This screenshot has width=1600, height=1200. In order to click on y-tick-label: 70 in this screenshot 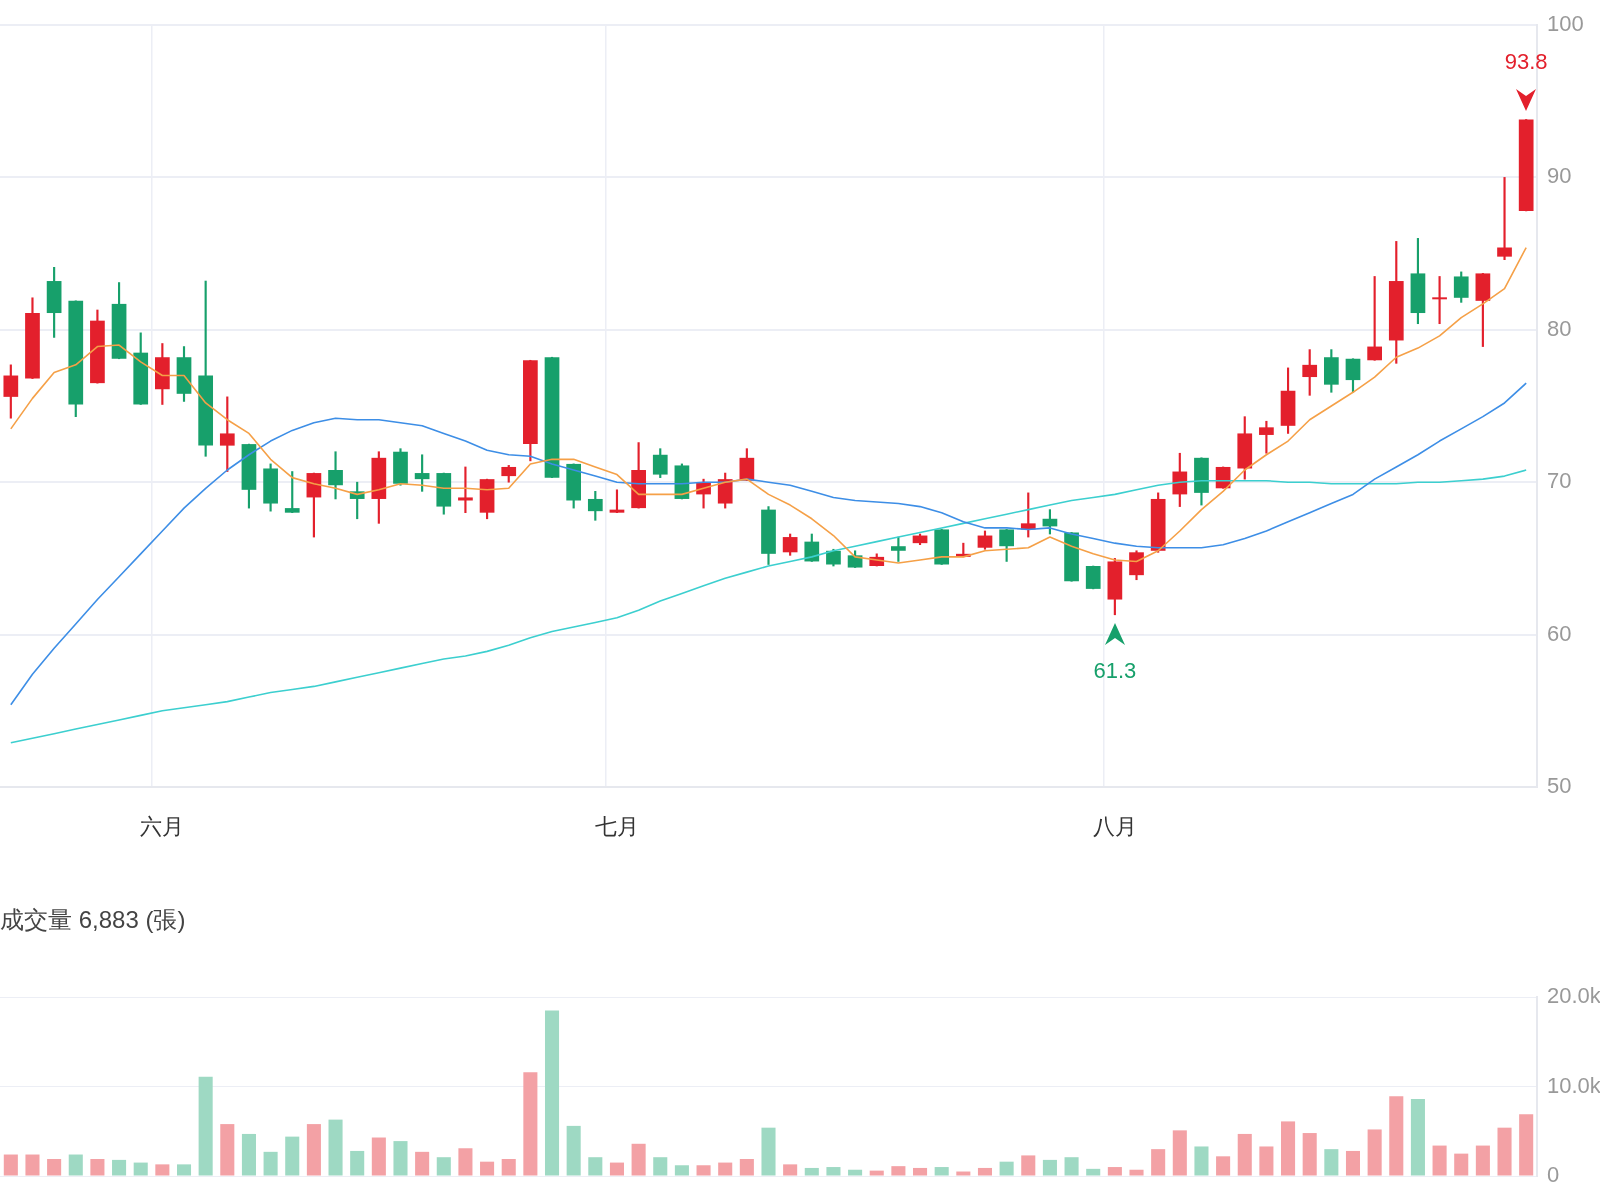, I will do `click(1559, 481)`.